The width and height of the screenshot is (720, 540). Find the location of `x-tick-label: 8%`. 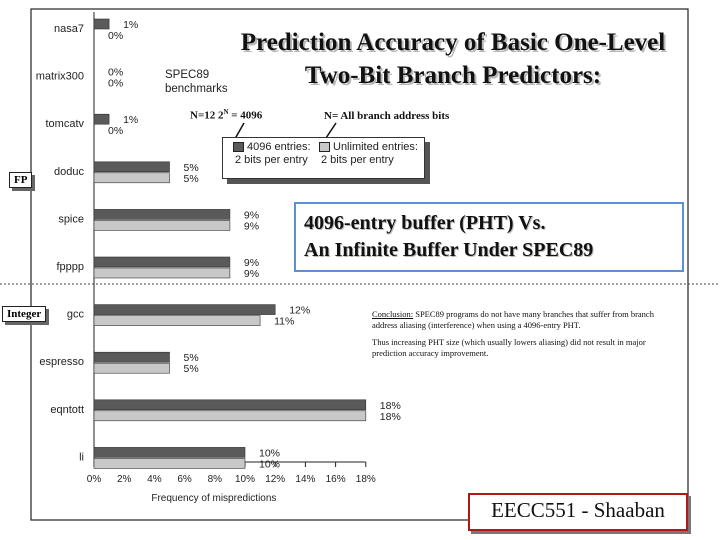

x-tick-label: 8% is located at coordinates (215, 479).